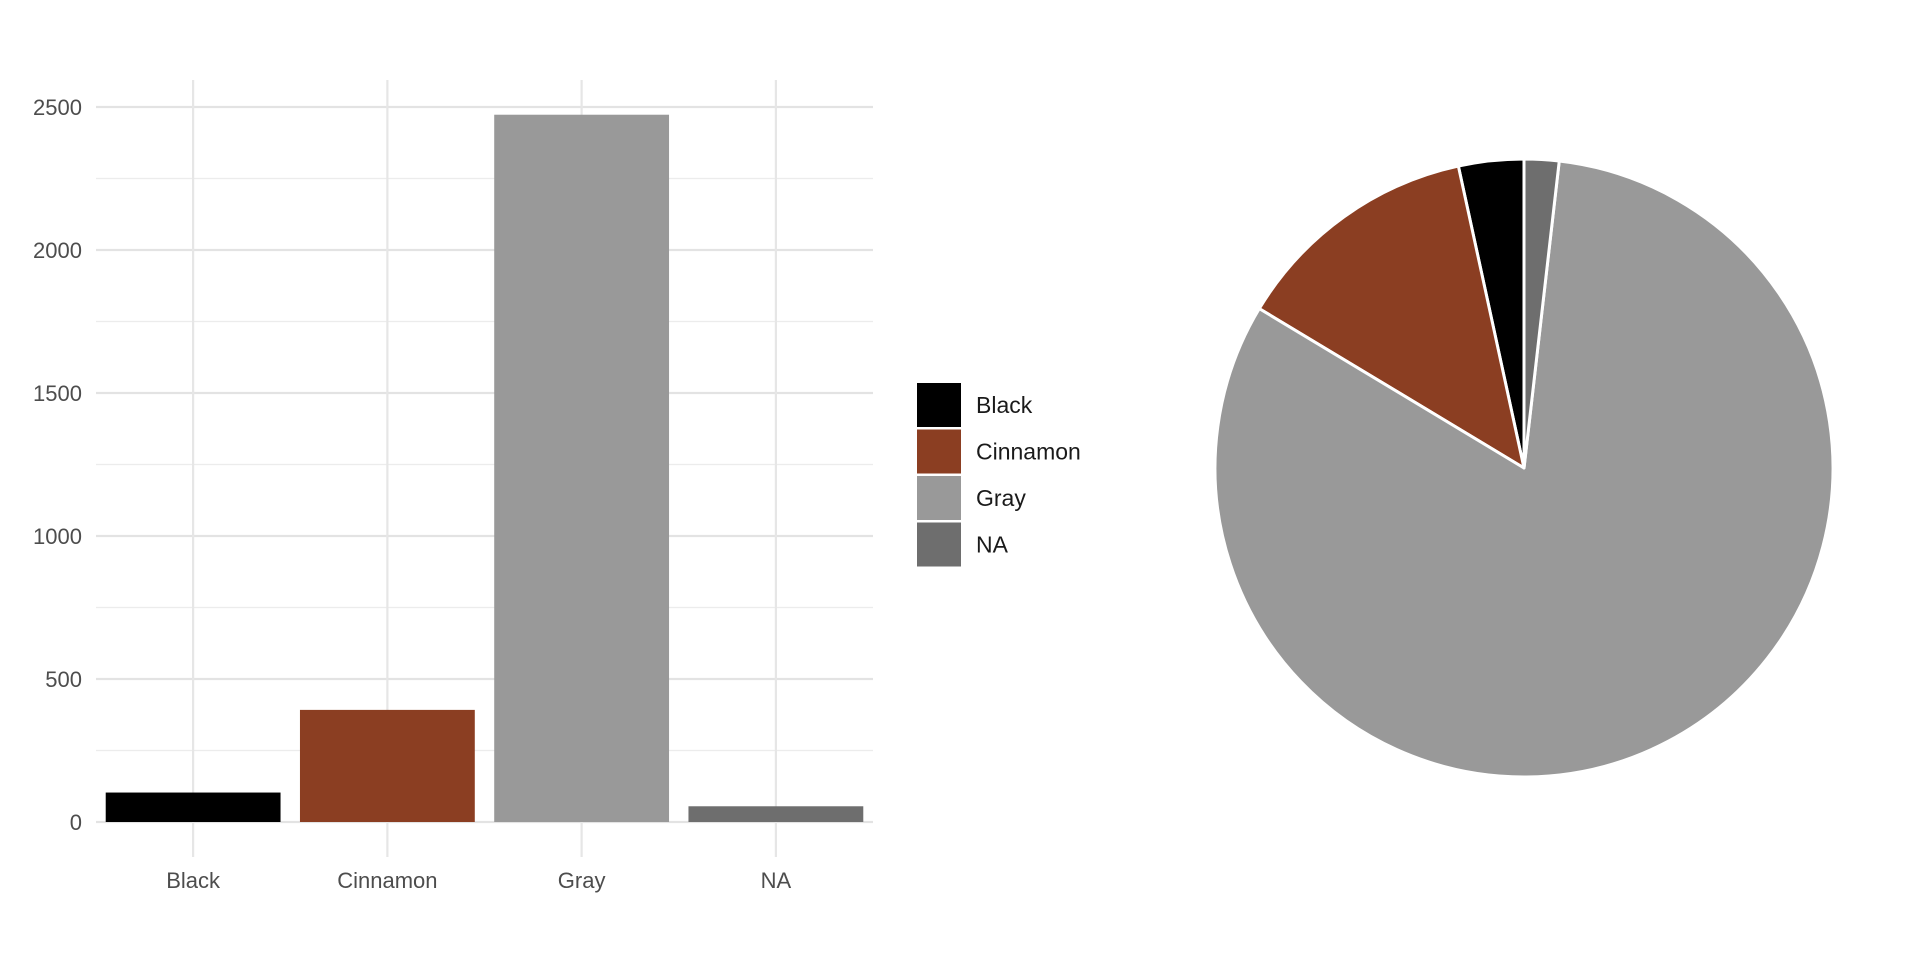 This screenshot has height=960, width=1920. What do you see at coordinates (387, 765) in the screenshot?
I see `bar-cinnamon` at bounding box center [387, 765].